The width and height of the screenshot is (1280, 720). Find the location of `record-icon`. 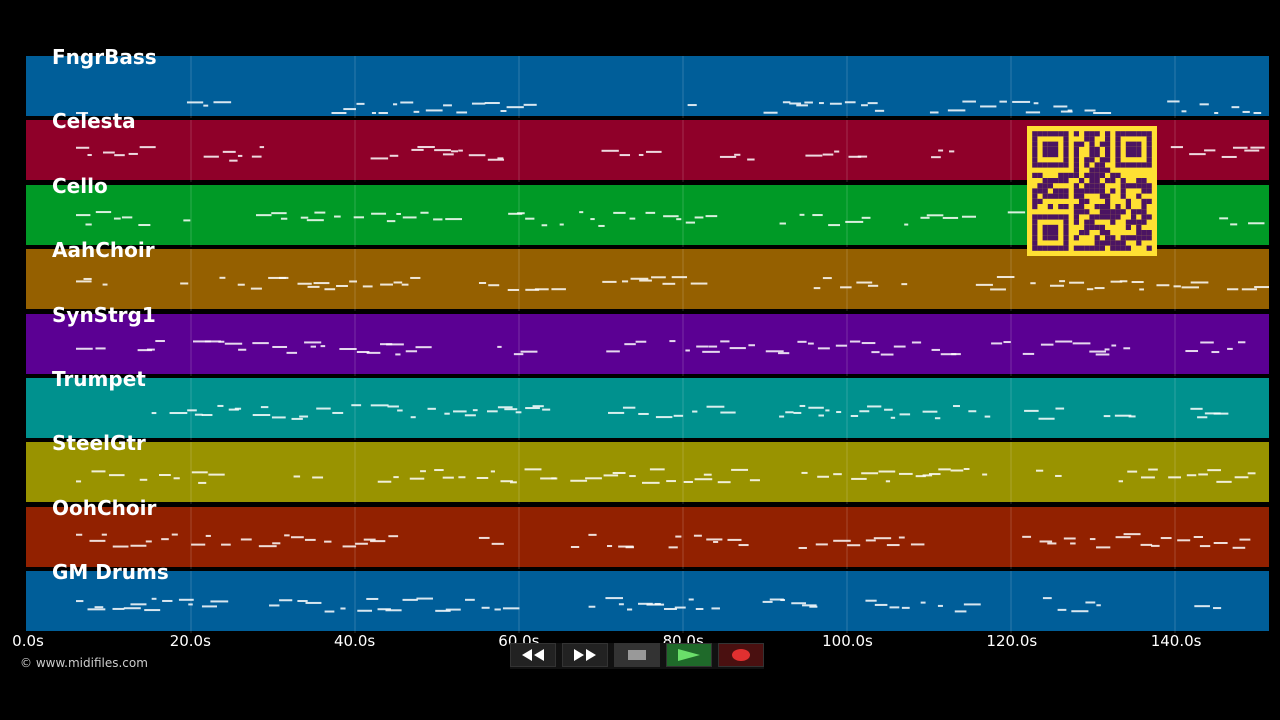

record-icon is located at coordinates (741, 655).